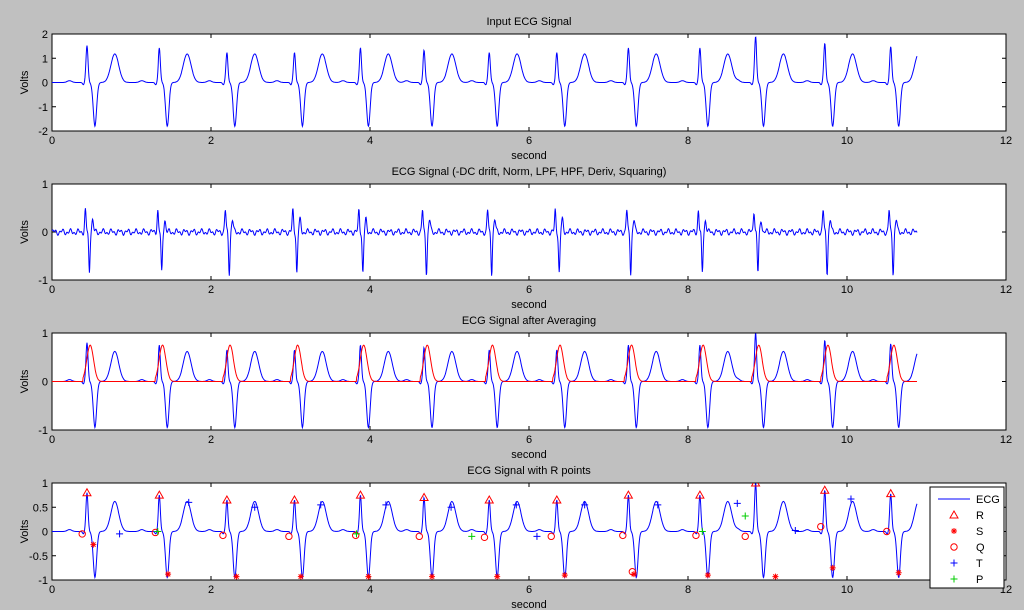  I want to click on y-tick-label: -0.5, so click(38, 557).